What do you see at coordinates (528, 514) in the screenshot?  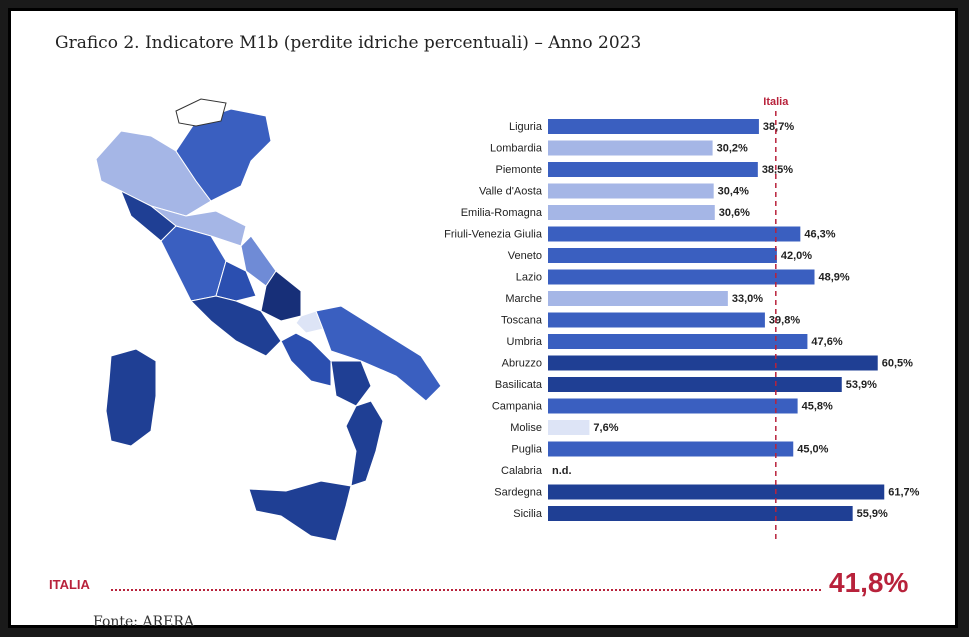 I see `category-label: Sicilia` at bounding box center [528, 514].